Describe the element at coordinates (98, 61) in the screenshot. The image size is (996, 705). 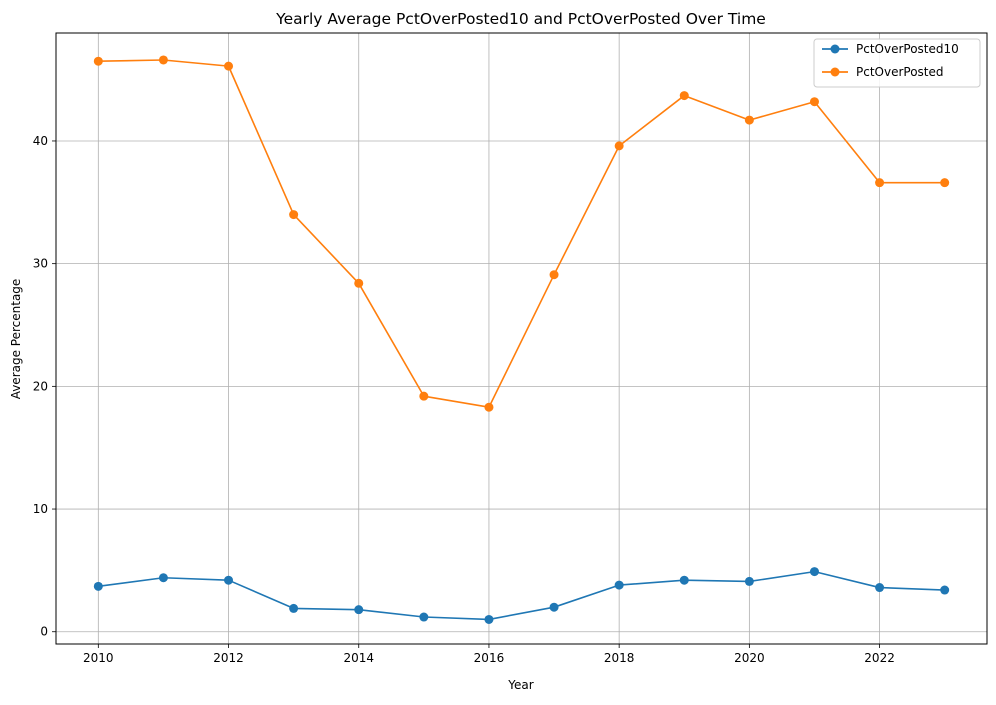
I see `point-pctoverposted-2010` at that location.